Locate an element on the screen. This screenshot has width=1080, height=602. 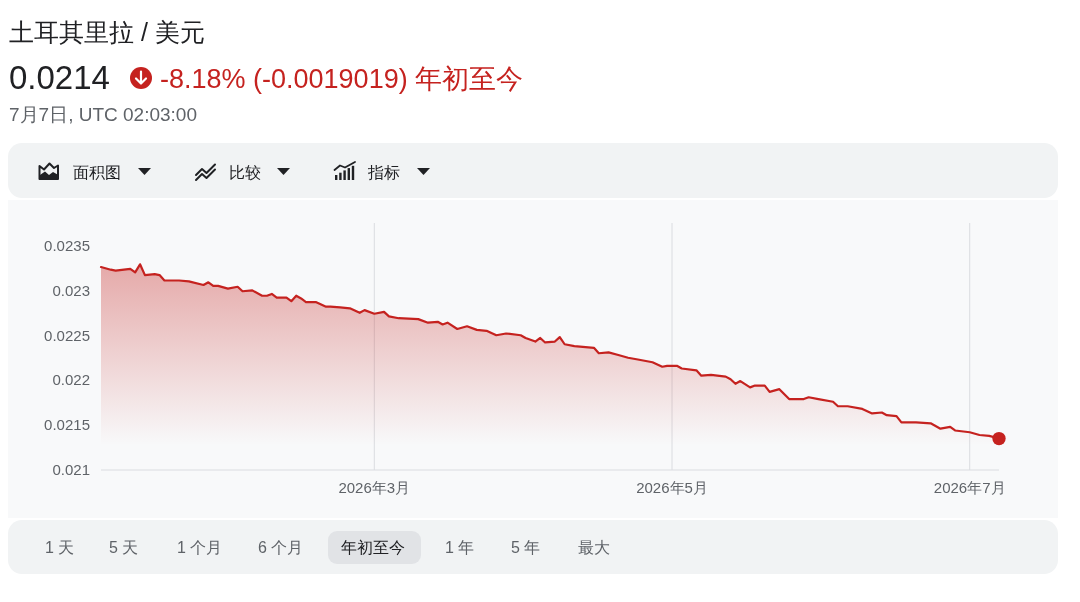
text: 5 天 is located at coordinates (124, 547).